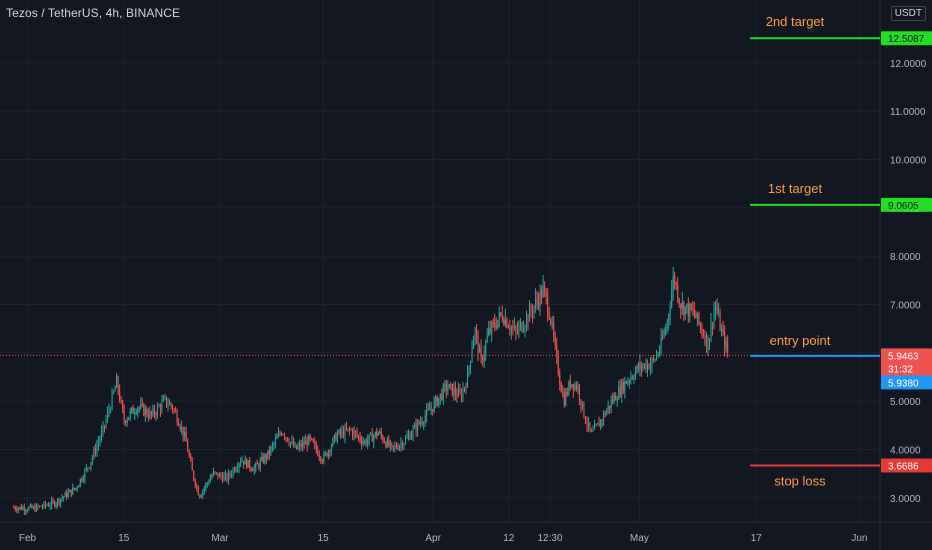 This screenshot has width=932, height=550. I want to click on target-annotation: 1st target, so click(795, 188).